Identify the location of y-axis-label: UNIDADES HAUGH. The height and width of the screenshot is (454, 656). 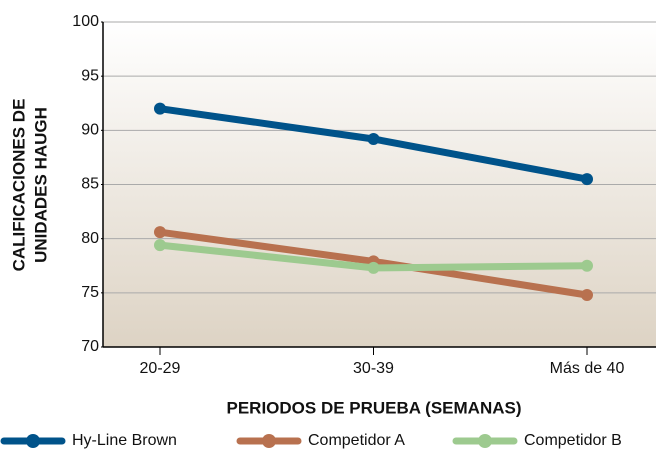
(40, 185).